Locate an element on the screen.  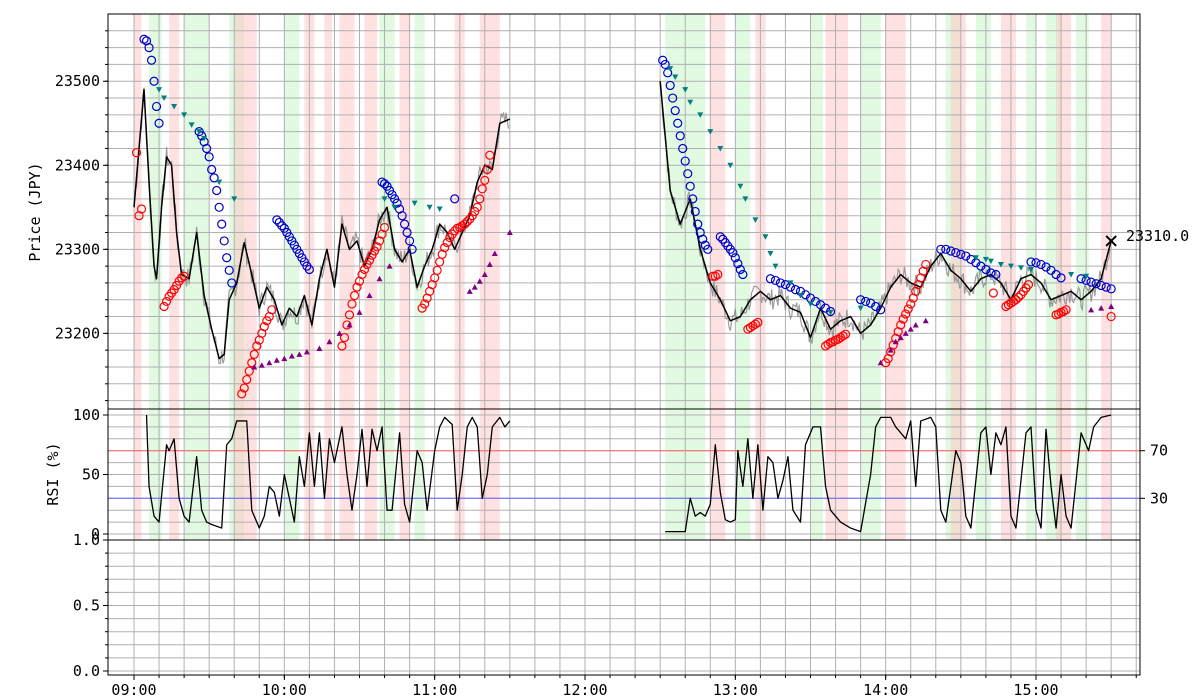
x-tick-label: 12:00 is located at coordinates (584, 690).